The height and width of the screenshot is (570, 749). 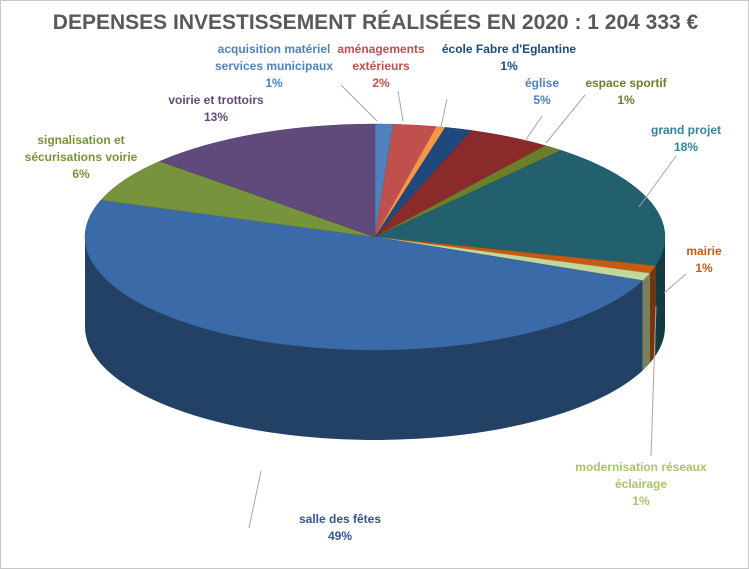 I want to click on data-label-5: espace sportif 1%, so click(x=626, y=91).